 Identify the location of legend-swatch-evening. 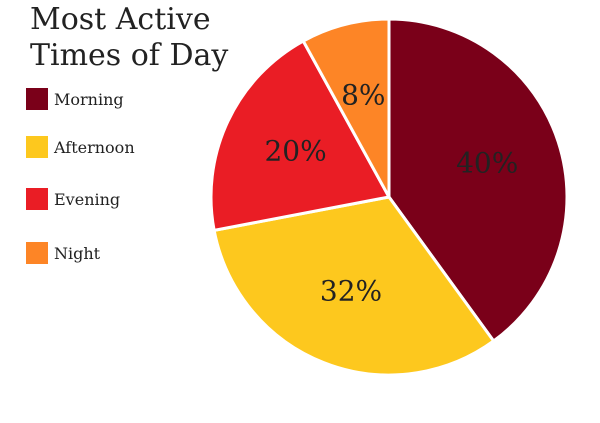
(37, 199).